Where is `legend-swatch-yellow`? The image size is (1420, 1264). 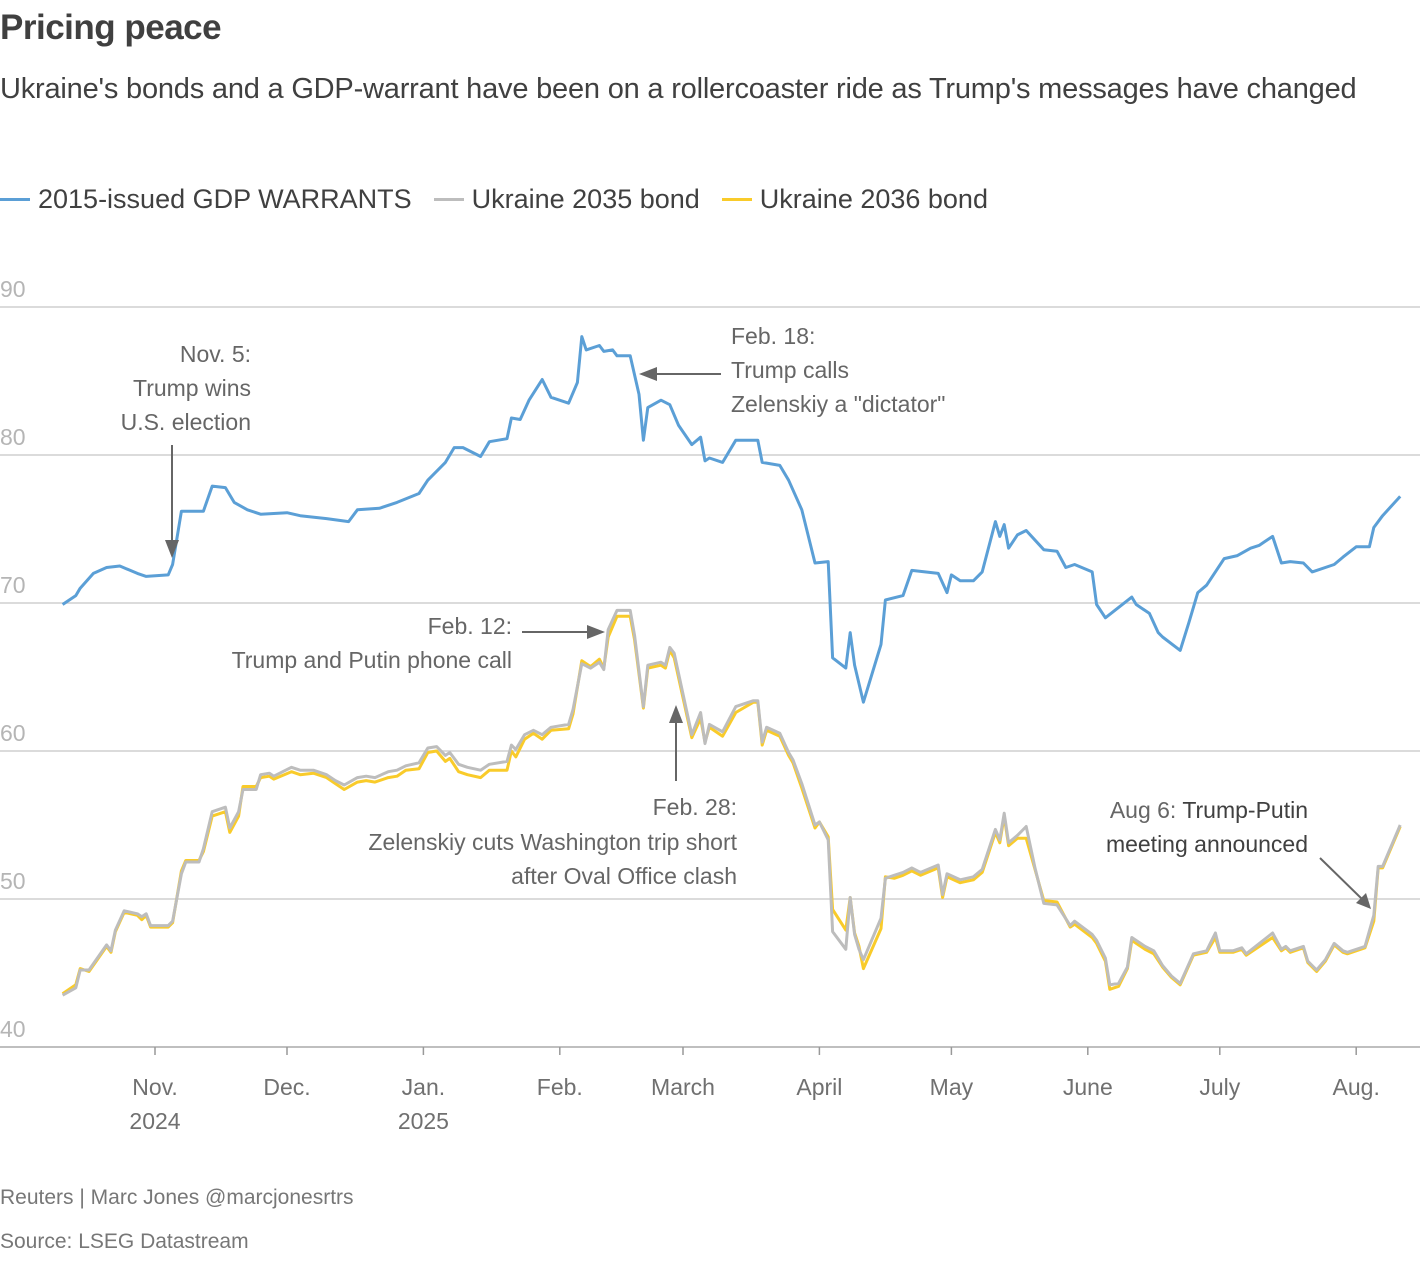 legend-swatch-yellow is located at coordinates (736, 199).